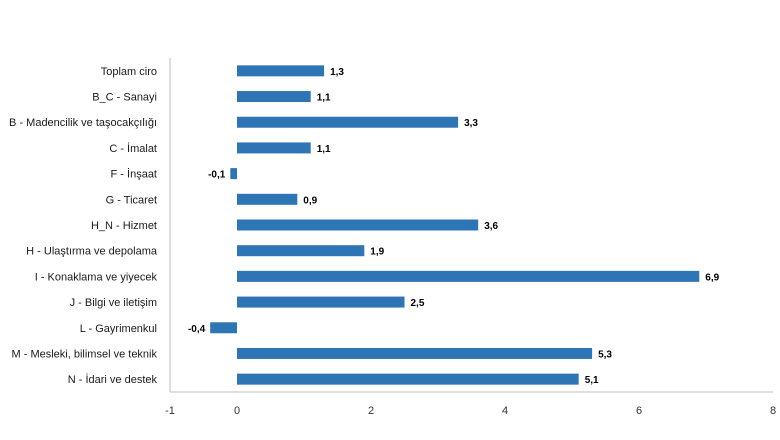  I want to click on x-tick-label: -1, so click(170, 411).